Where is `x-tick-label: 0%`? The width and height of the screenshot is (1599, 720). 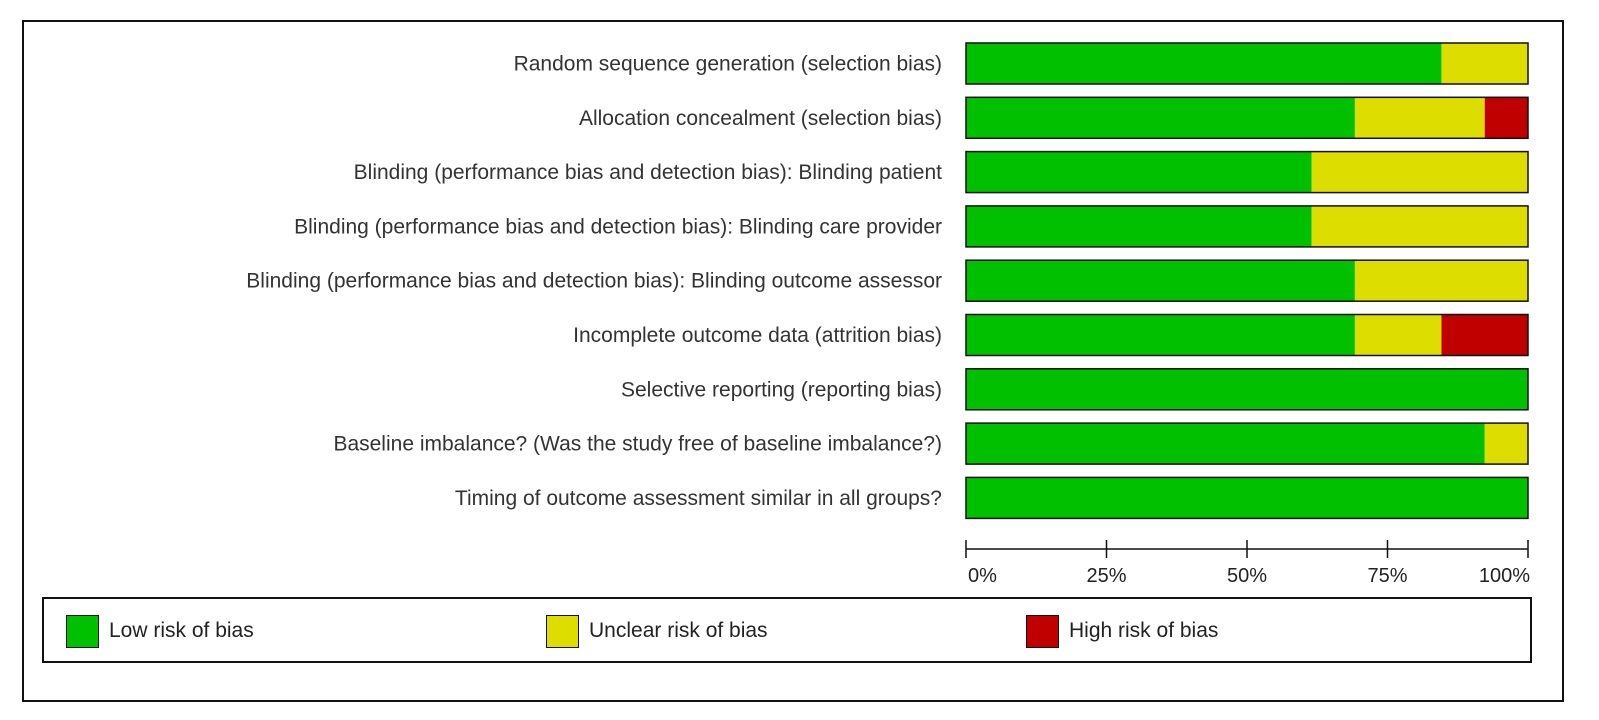
x-tick-label: 0% is located at coordinates (982, 576).